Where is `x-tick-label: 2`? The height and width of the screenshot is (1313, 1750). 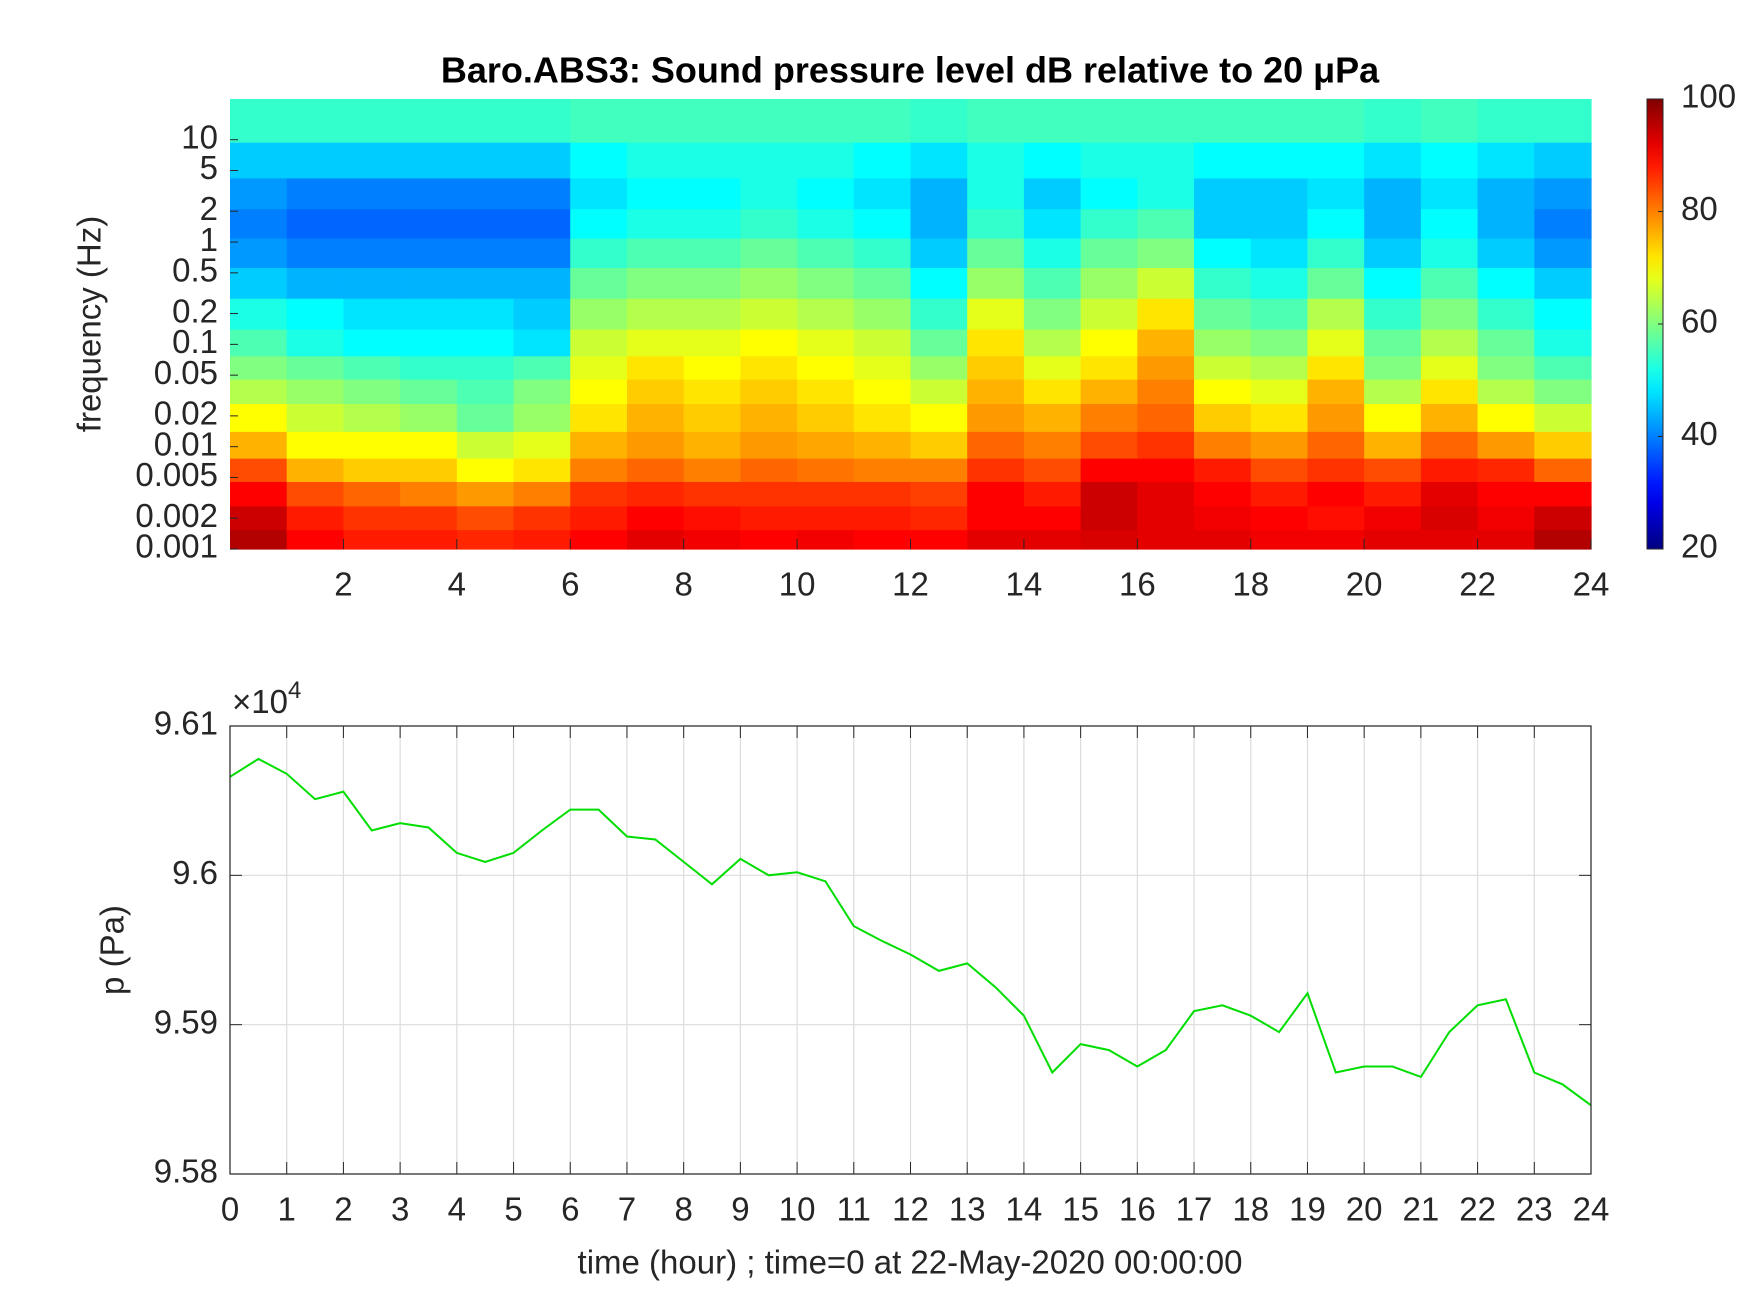 x-tick-label: 2 is located at coordinates (343, 1209).